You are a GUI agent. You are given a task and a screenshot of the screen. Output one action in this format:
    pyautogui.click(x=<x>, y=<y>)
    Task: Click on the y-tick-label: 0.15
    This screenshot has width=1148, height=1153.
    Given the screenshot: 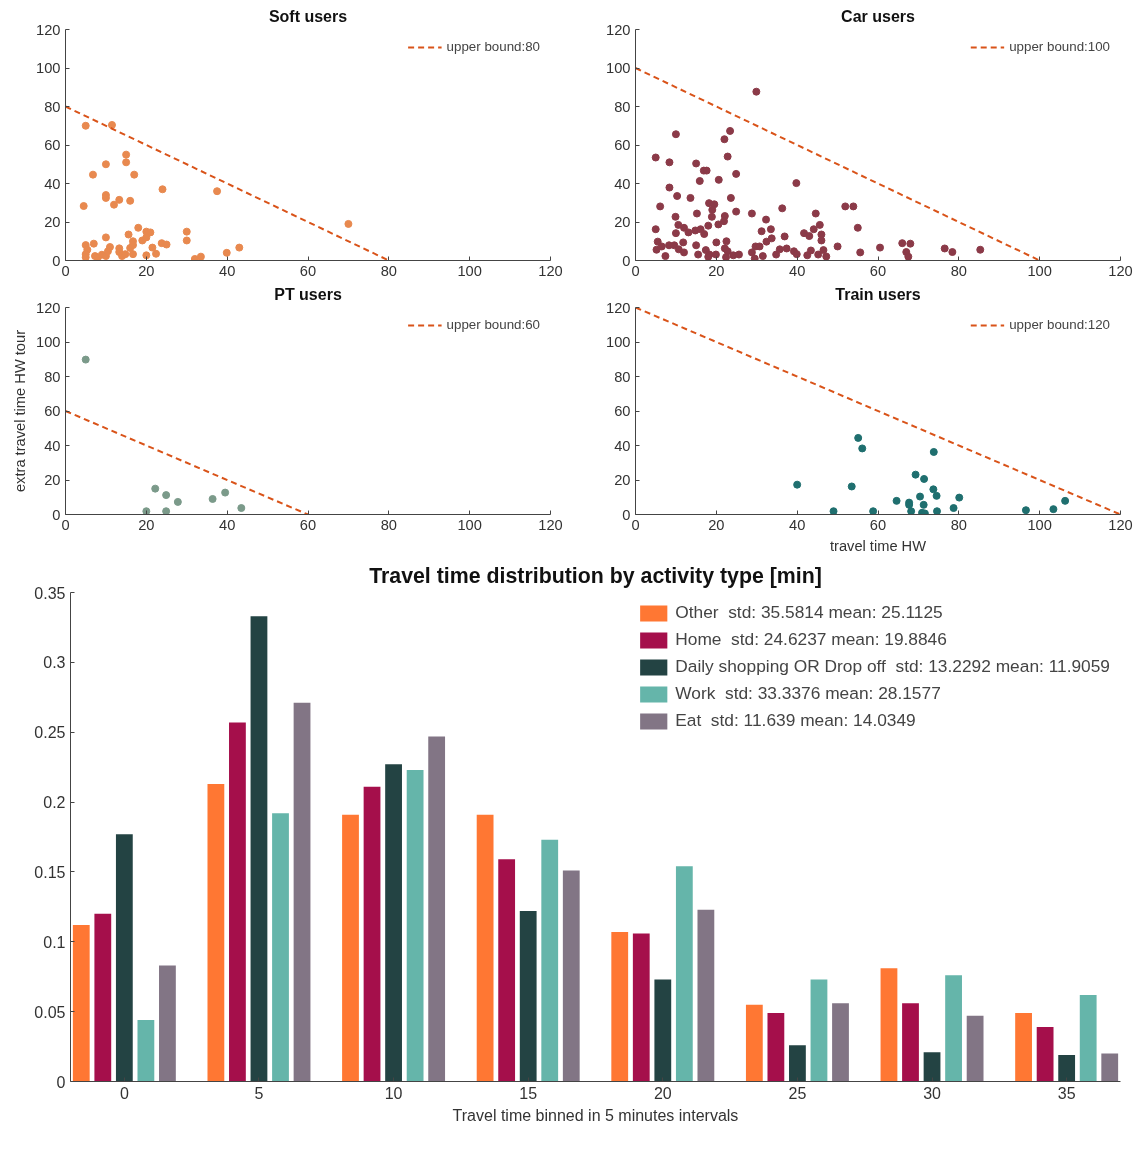 What is the action you would take?
    pyautogui.click(x=50, y=872)
    